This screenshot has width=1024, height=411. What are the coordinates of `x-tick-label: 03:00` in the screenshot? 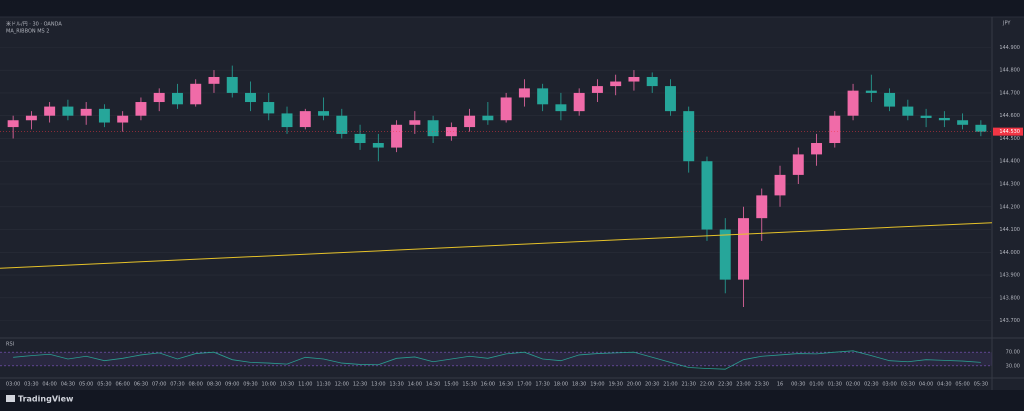 It's located at (889, 385).